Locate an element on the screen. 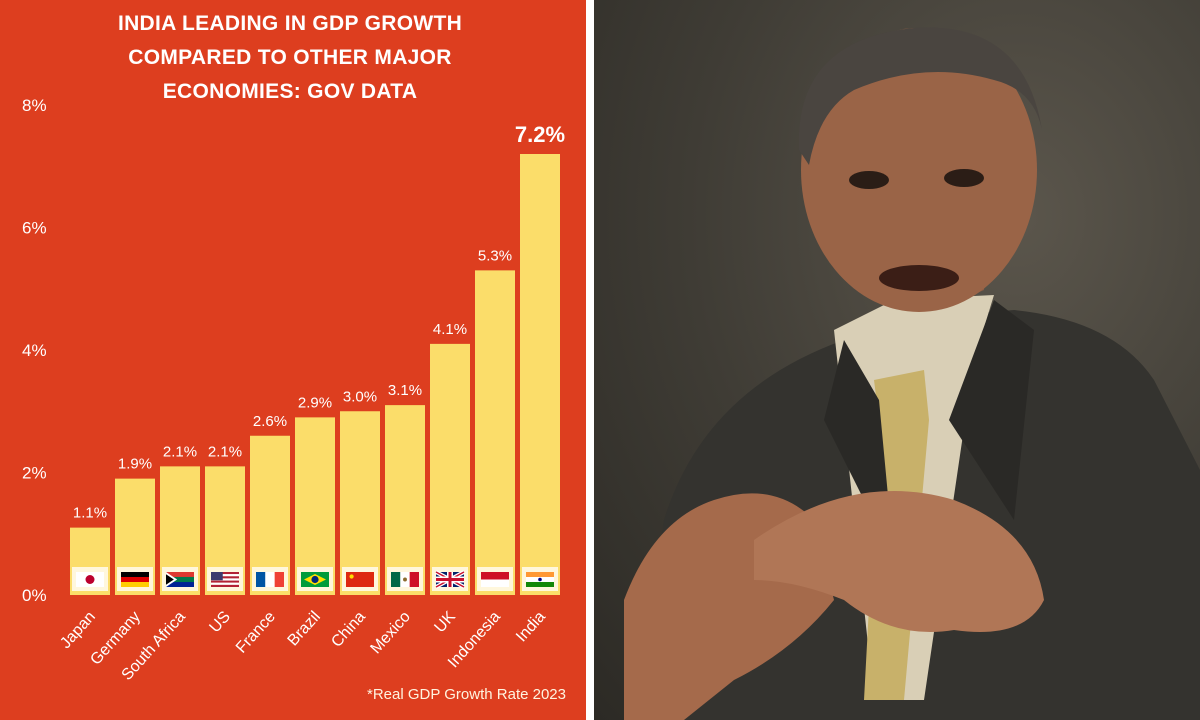  right-lapel is located at coordinates (991, 410).